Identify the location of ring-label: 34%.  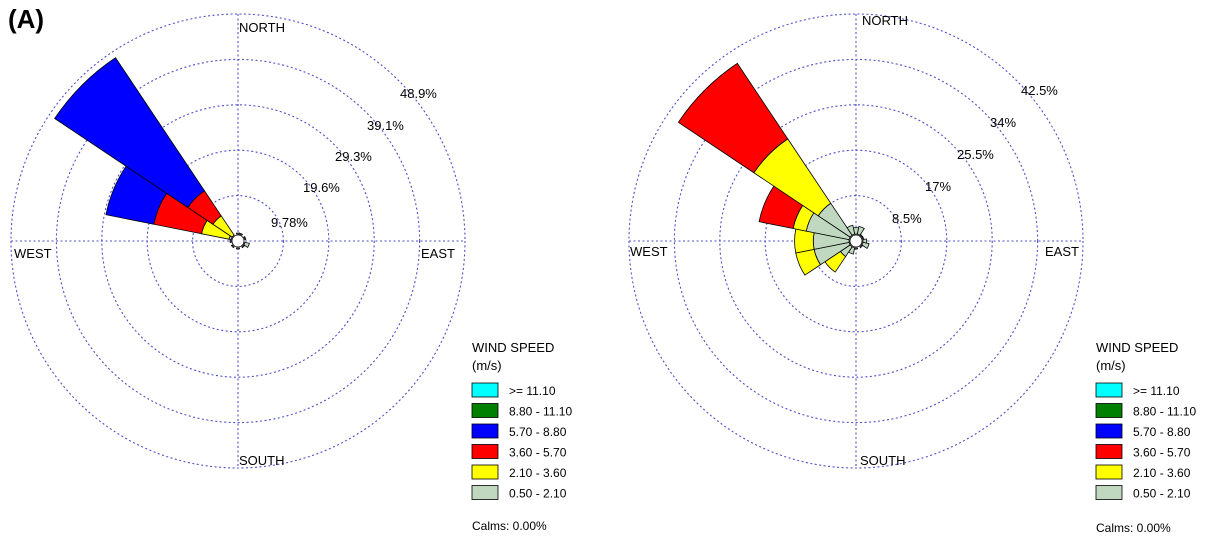
(1003, 122).